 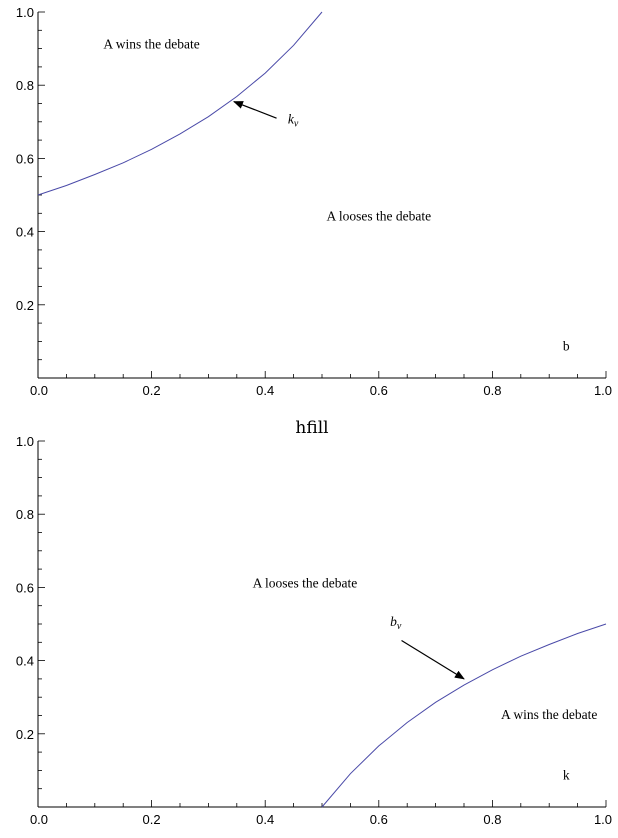 What do you see at coordinates (566, 775) in the screenshot?
I see `x-axis-label: k` at bounding box center [566, 775].